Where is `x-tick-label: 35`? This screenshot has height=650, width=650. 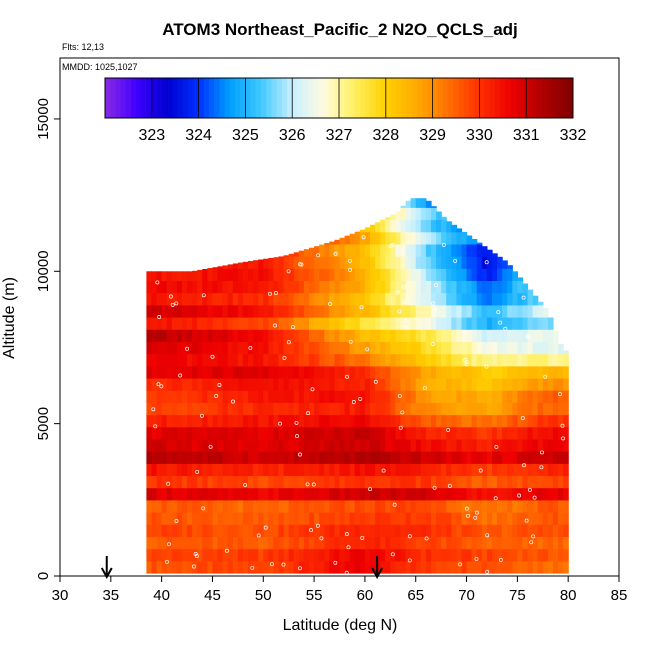 x-tick-label: 35 is located at coordinates (110, 595).